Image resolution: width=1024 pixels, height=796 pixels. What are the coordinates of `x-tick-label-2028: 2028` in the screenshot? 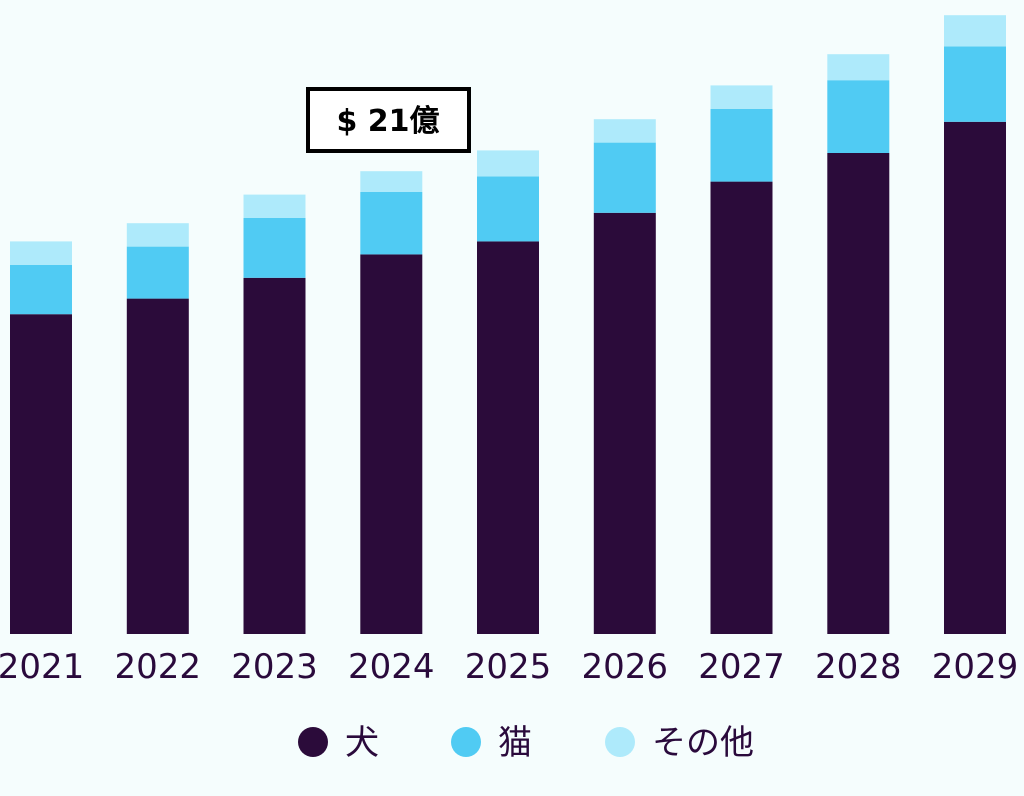 It's located at (858, 667).